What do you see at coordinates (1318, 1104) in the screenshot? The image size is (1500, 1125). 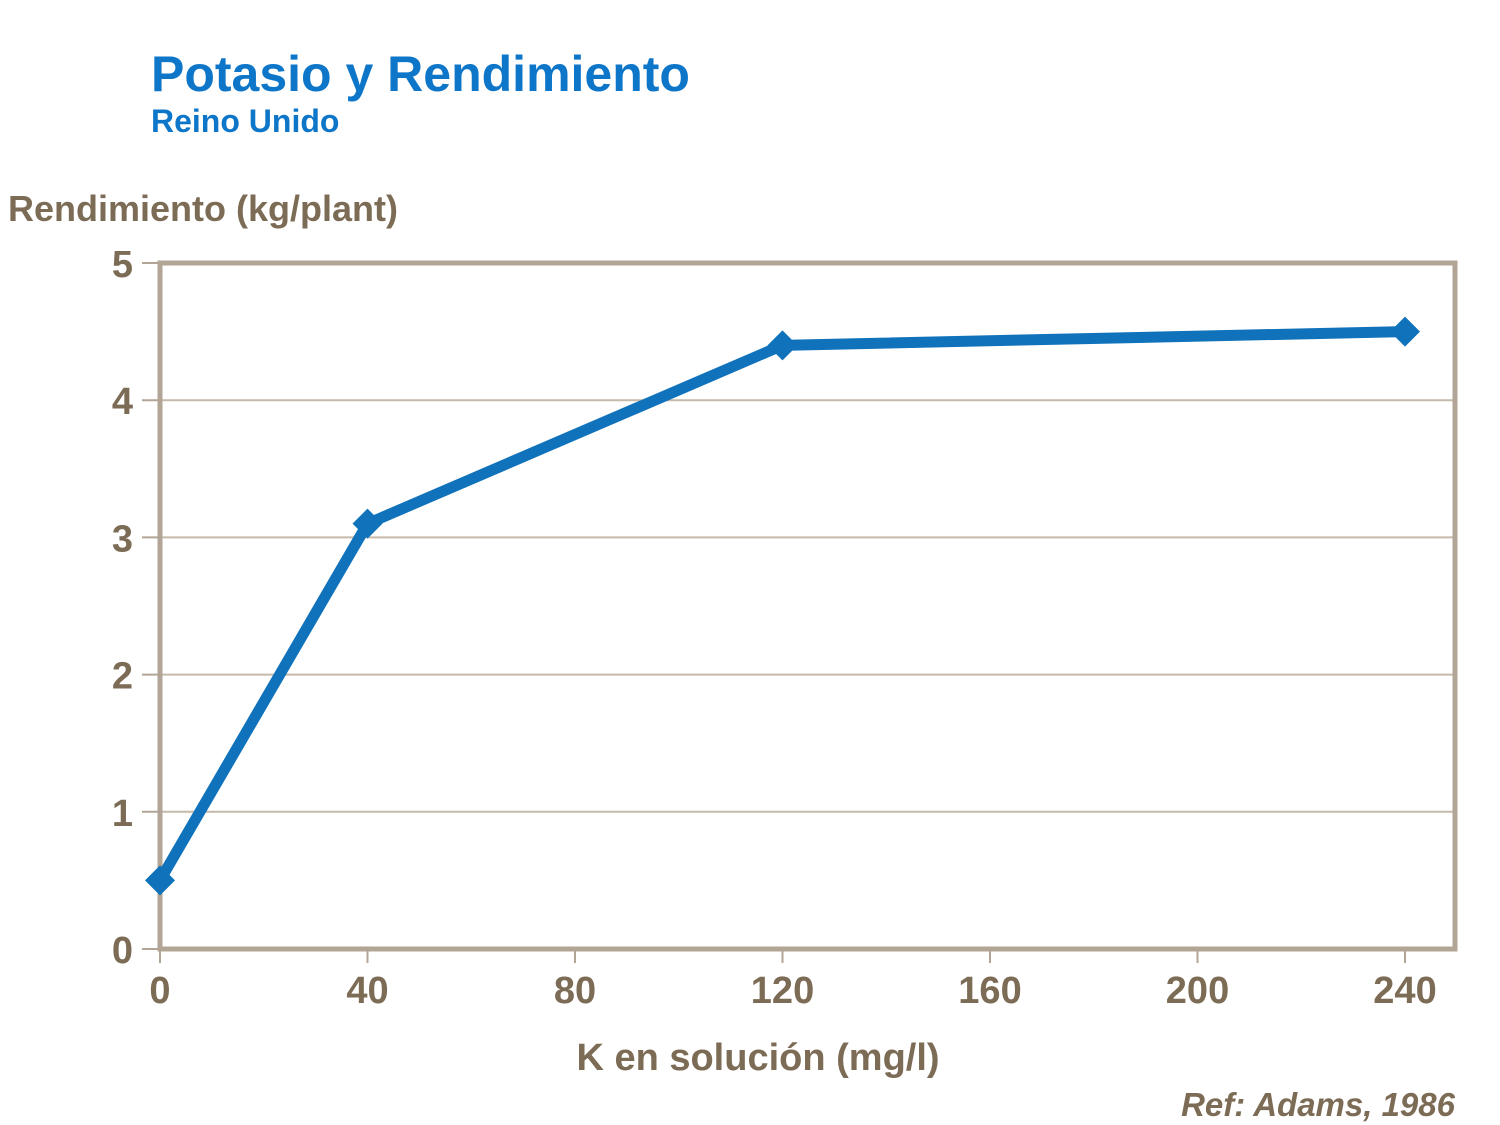 I see `reference-text: Ref: Adams, 1986` at bounding box center [1318, 1104].